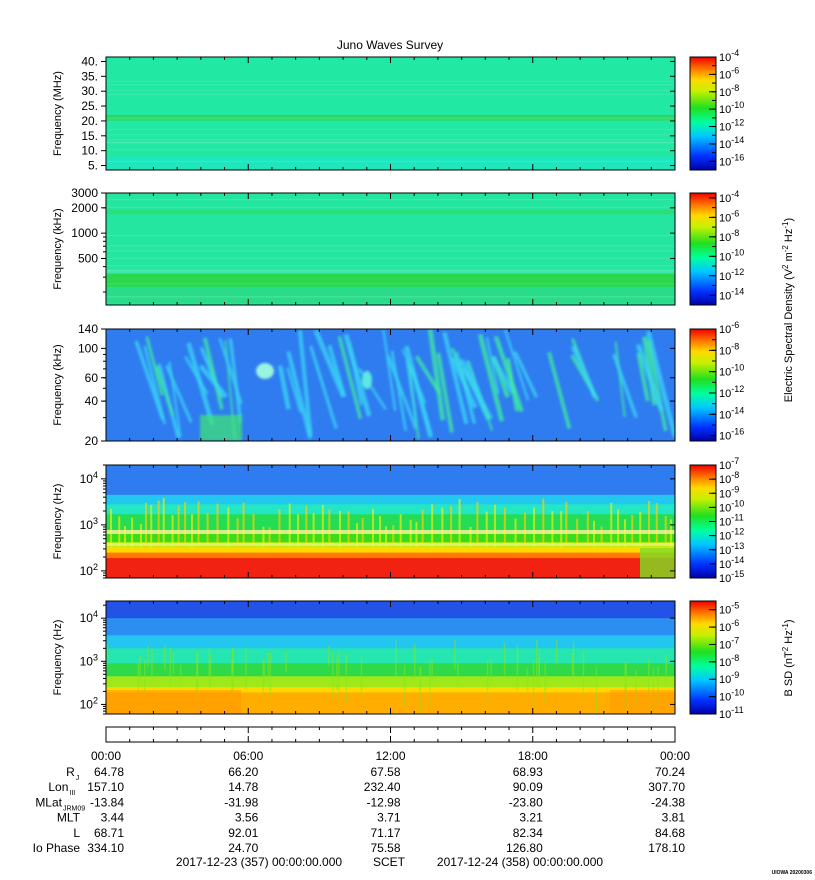  What do you see at coordinates (520, 862) in the screenshot?
I see `end-time: 2017-12-24 (358) 00:00:00.000` at bounding box center [520, 862].